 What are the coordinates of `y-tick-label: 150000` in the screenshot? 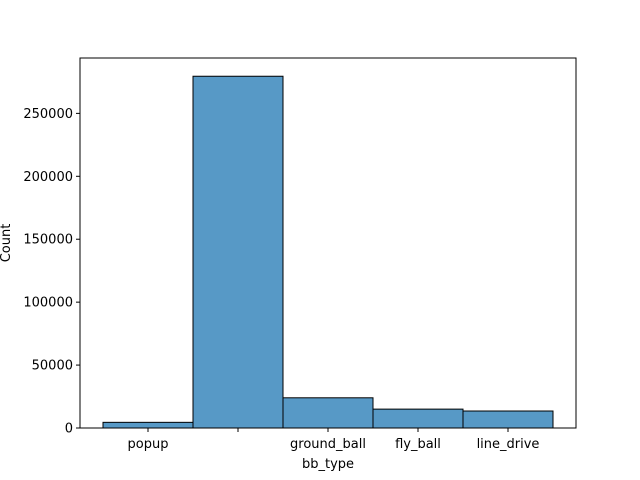 It's located at (48, 240).